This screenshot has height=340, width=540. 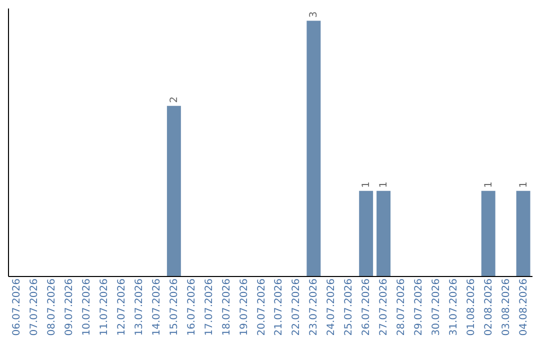 What do you see at coordinates (384, 307) in the screenshot?
I see `x-tick-label: 27.07.2026` at bounding box center [384, 307].